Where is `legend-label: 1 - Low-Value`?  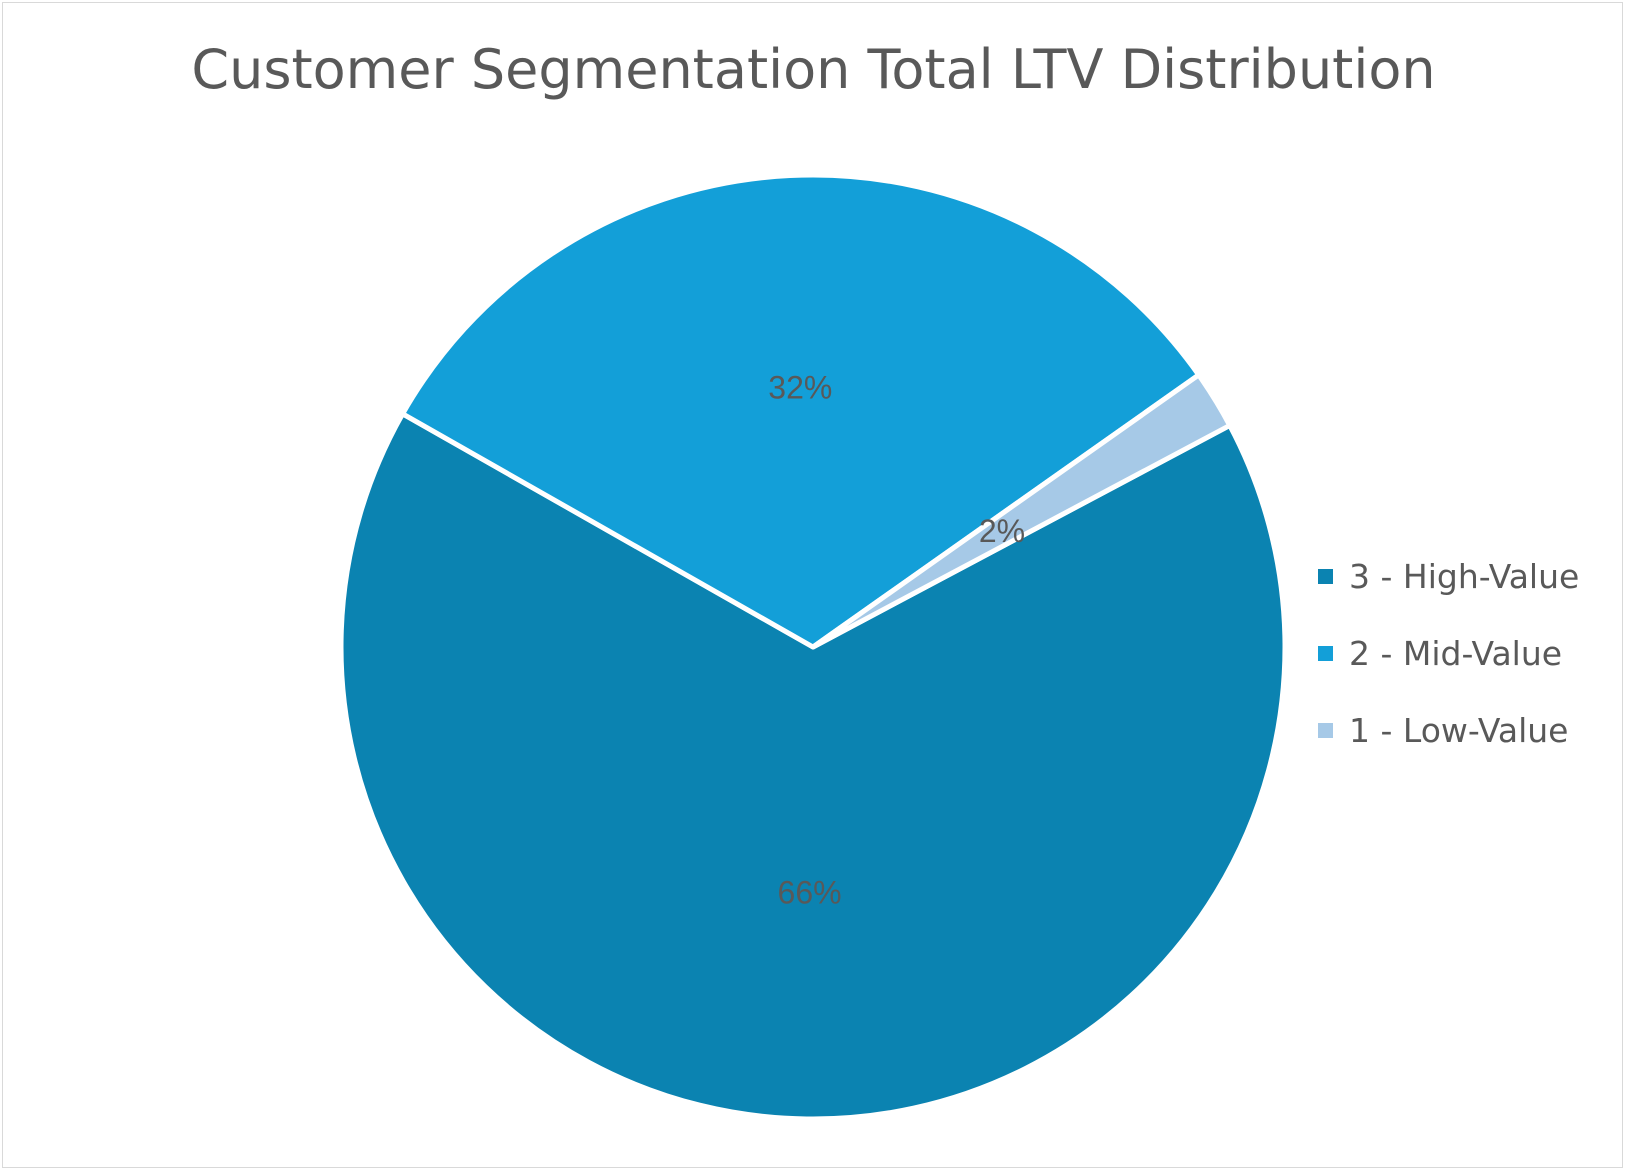 legend-label: 1 - Low-Value is located at coordinates (1459, 730).